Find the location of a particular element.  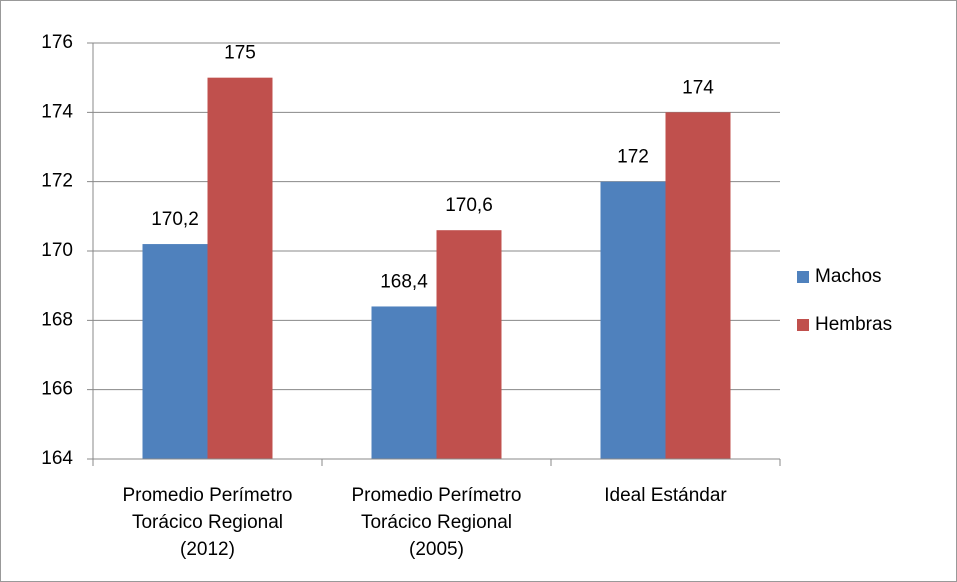

data-label: 170,6 is located at coordinates (469, 205).